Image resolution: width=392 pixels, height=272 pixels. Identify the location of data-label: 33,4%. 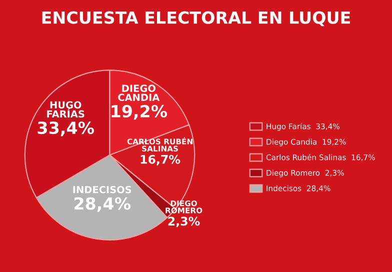
(66, 128).